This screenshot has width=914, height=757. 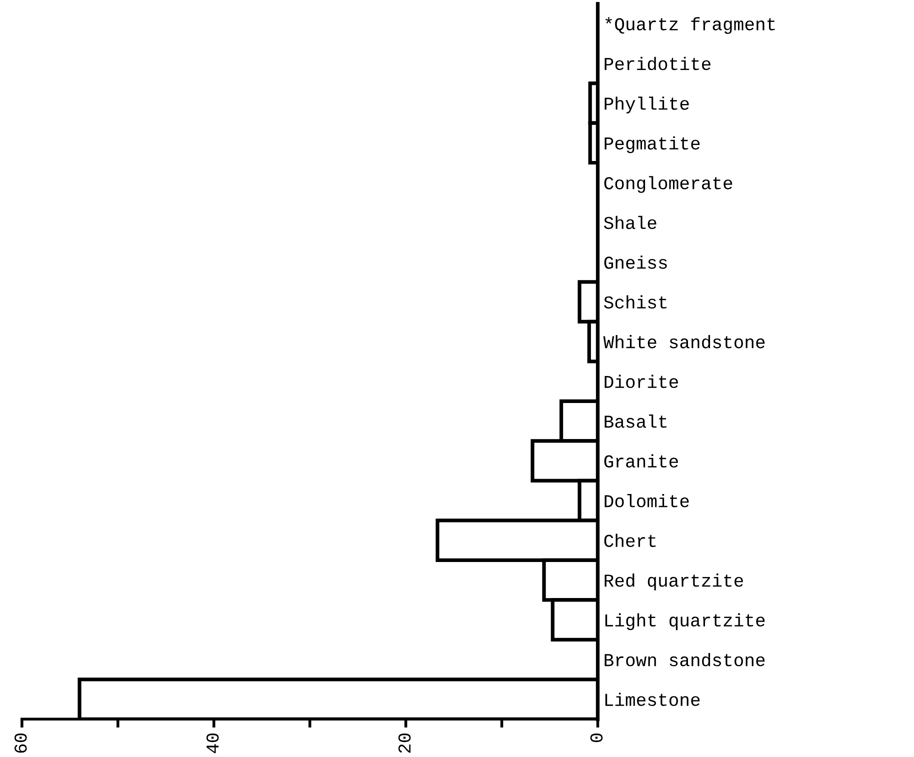 I want to click on y-tick-label: Granite, so click(x=641, y=461).